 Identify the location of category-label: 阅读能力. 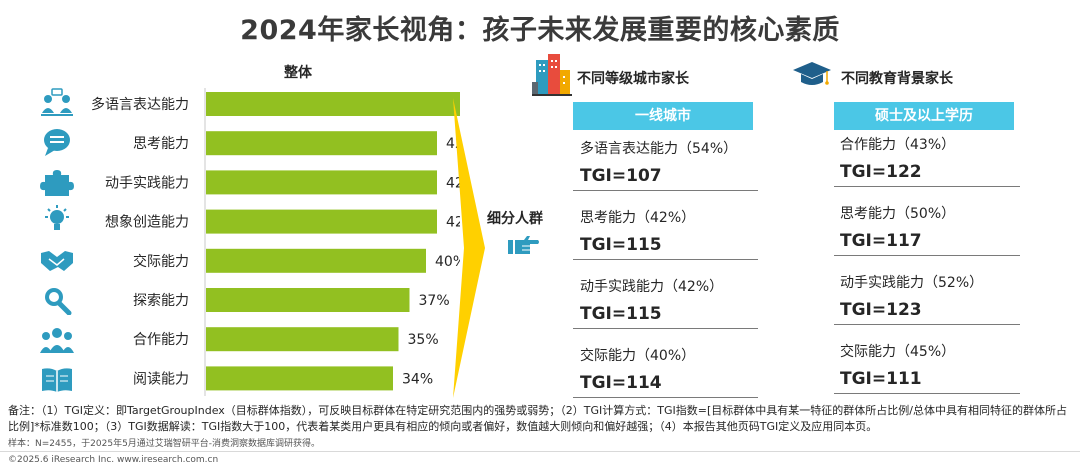
(161, 378).